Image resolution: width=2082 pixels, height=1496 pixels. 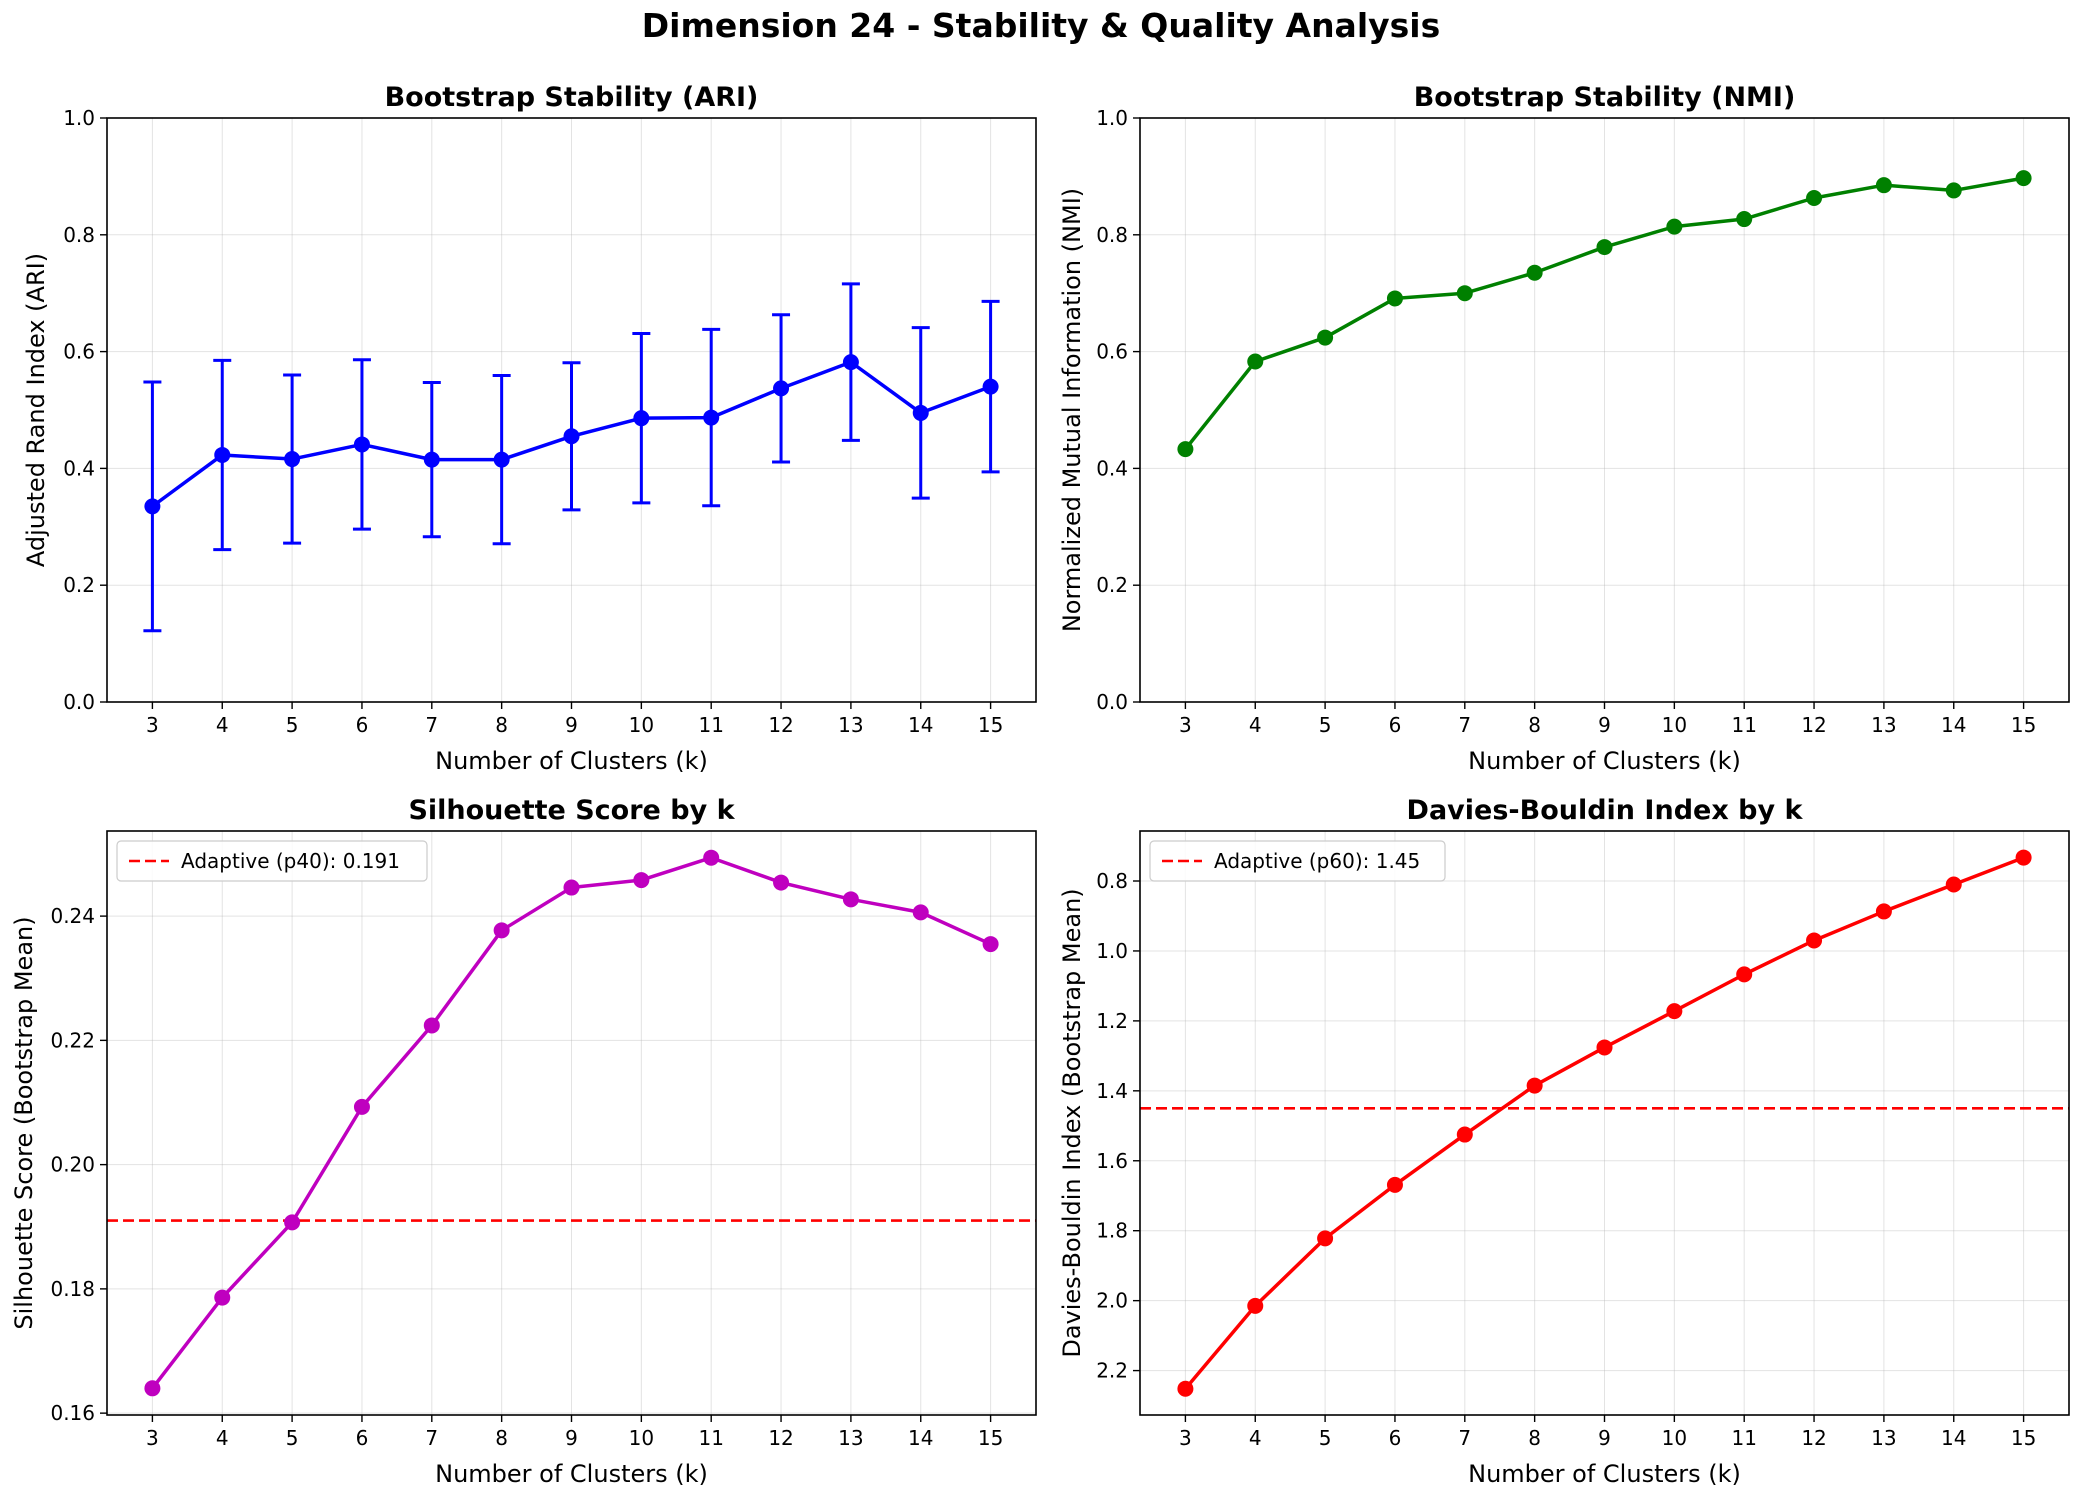 I want to click on davies-bouldin-ytick-label: 0.8, so click(x=1112, y=881).